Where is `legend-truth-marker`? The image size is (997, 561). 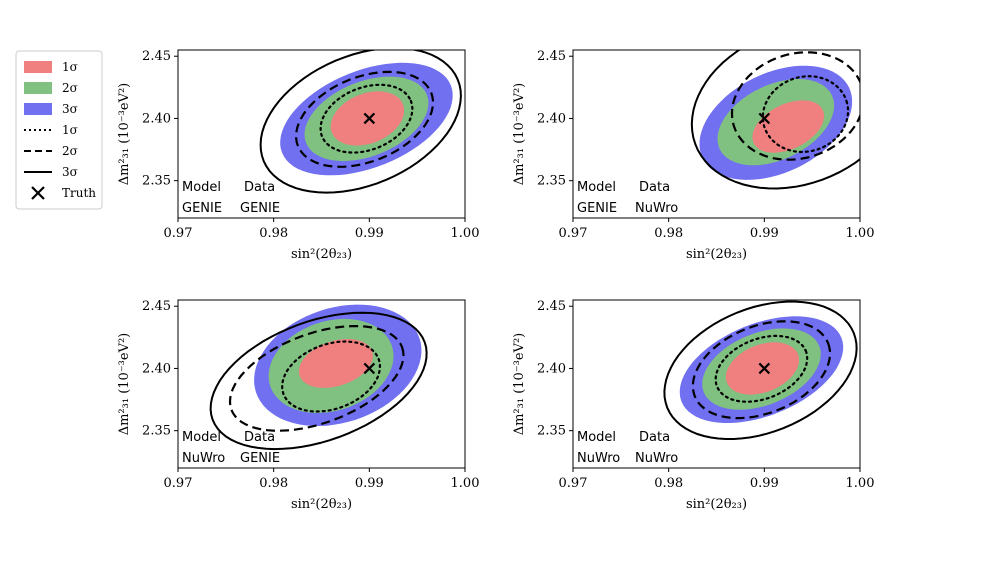
legend-truth-marker is located at coordinates (38, 193).